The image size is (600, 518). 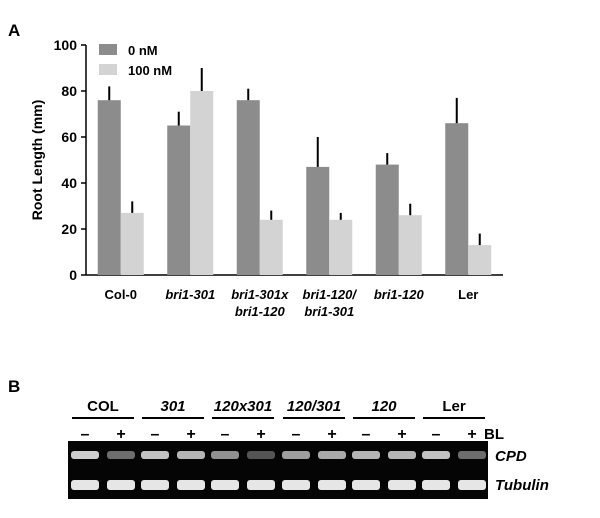 I want to click on y-tick-label: 100, so click(x=66, y=45).